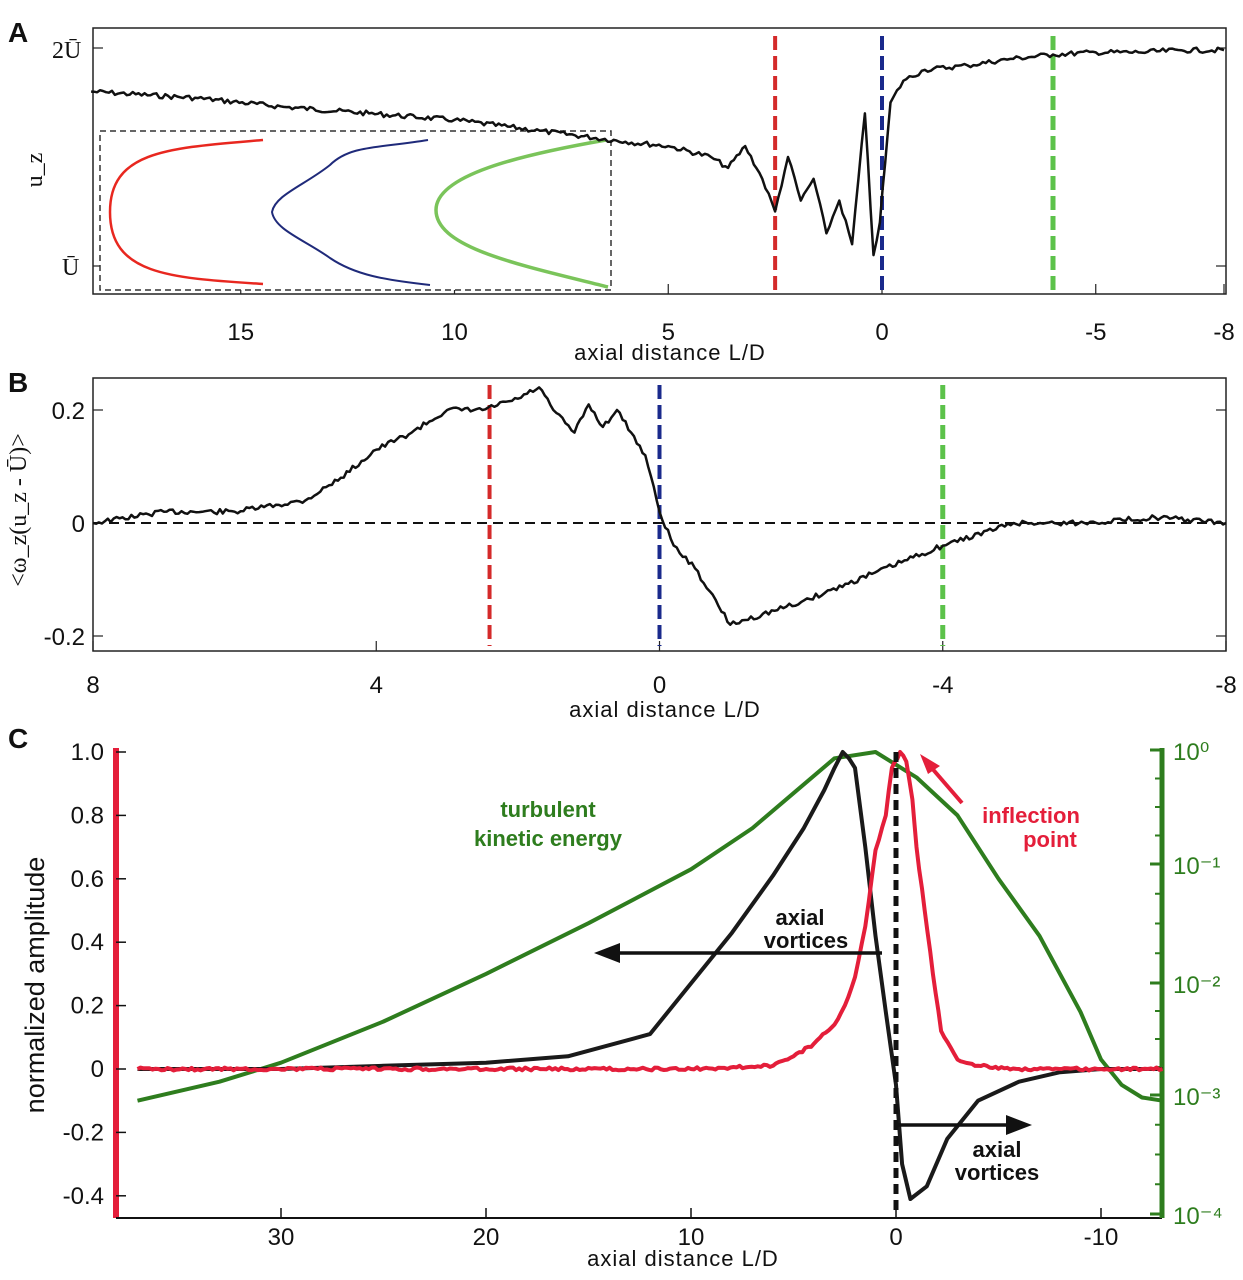  Describe the element at coordinates (1191, 752) in the screenshot. I see `panel-c-y2tick-label: 10⁰` at that location.